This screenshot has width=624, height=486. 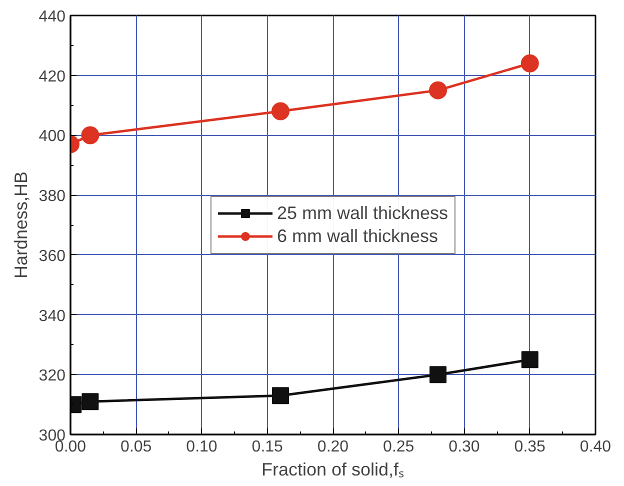 What do you see at coordinates (20, 225) in the screenshot?
I see `y-axis-title: Hardness,HB` at bounding box center [20, 225].